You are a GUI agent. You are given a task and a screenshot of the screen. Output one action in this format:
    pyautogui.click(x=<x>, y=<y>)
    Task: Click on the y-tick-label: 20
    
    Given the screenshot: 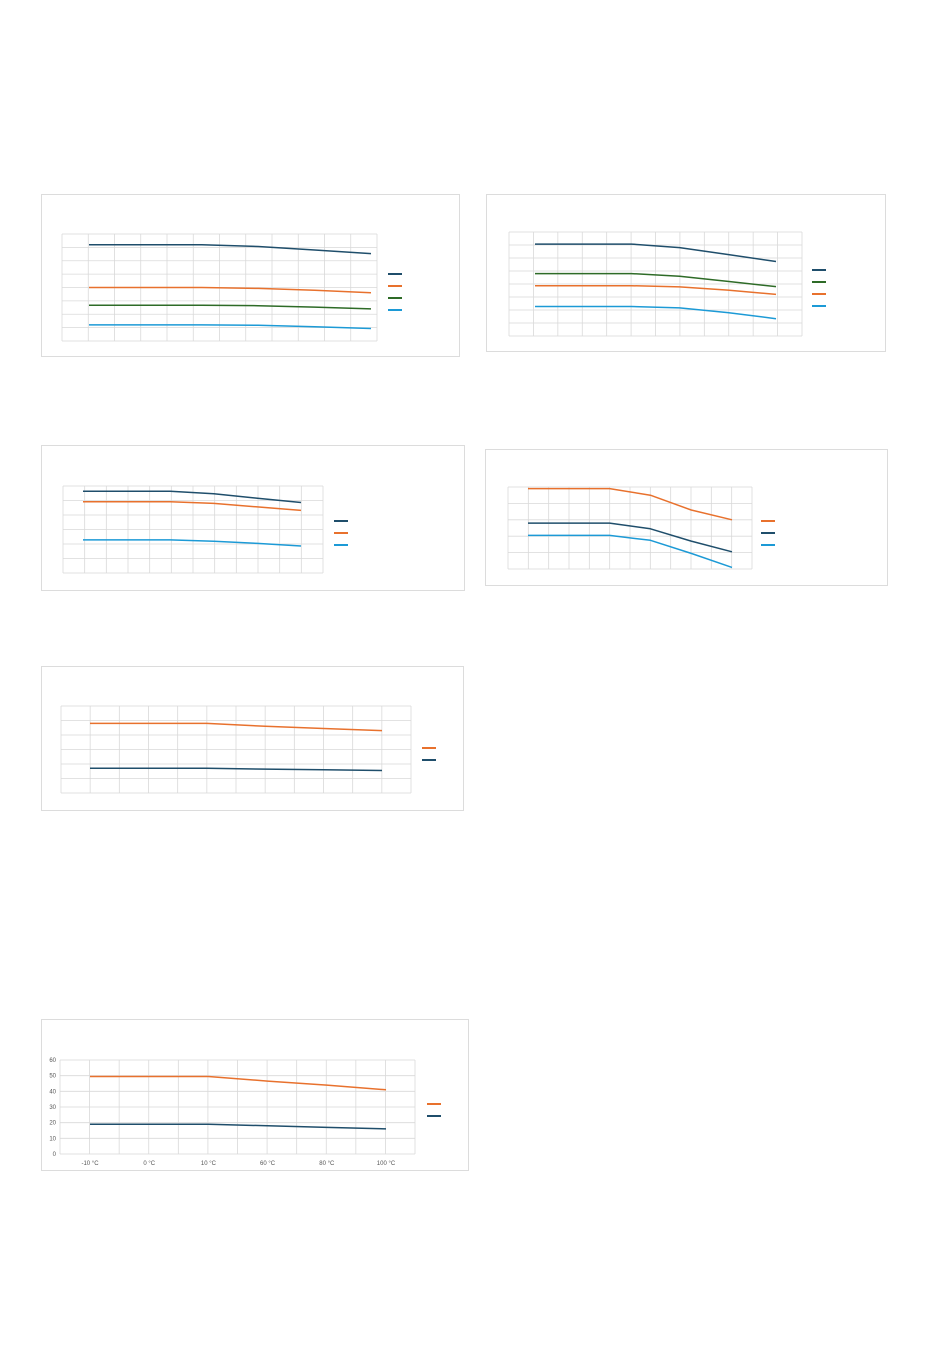 What is the action you would take?
    pyautogui.click(x=52, y=1124)
    